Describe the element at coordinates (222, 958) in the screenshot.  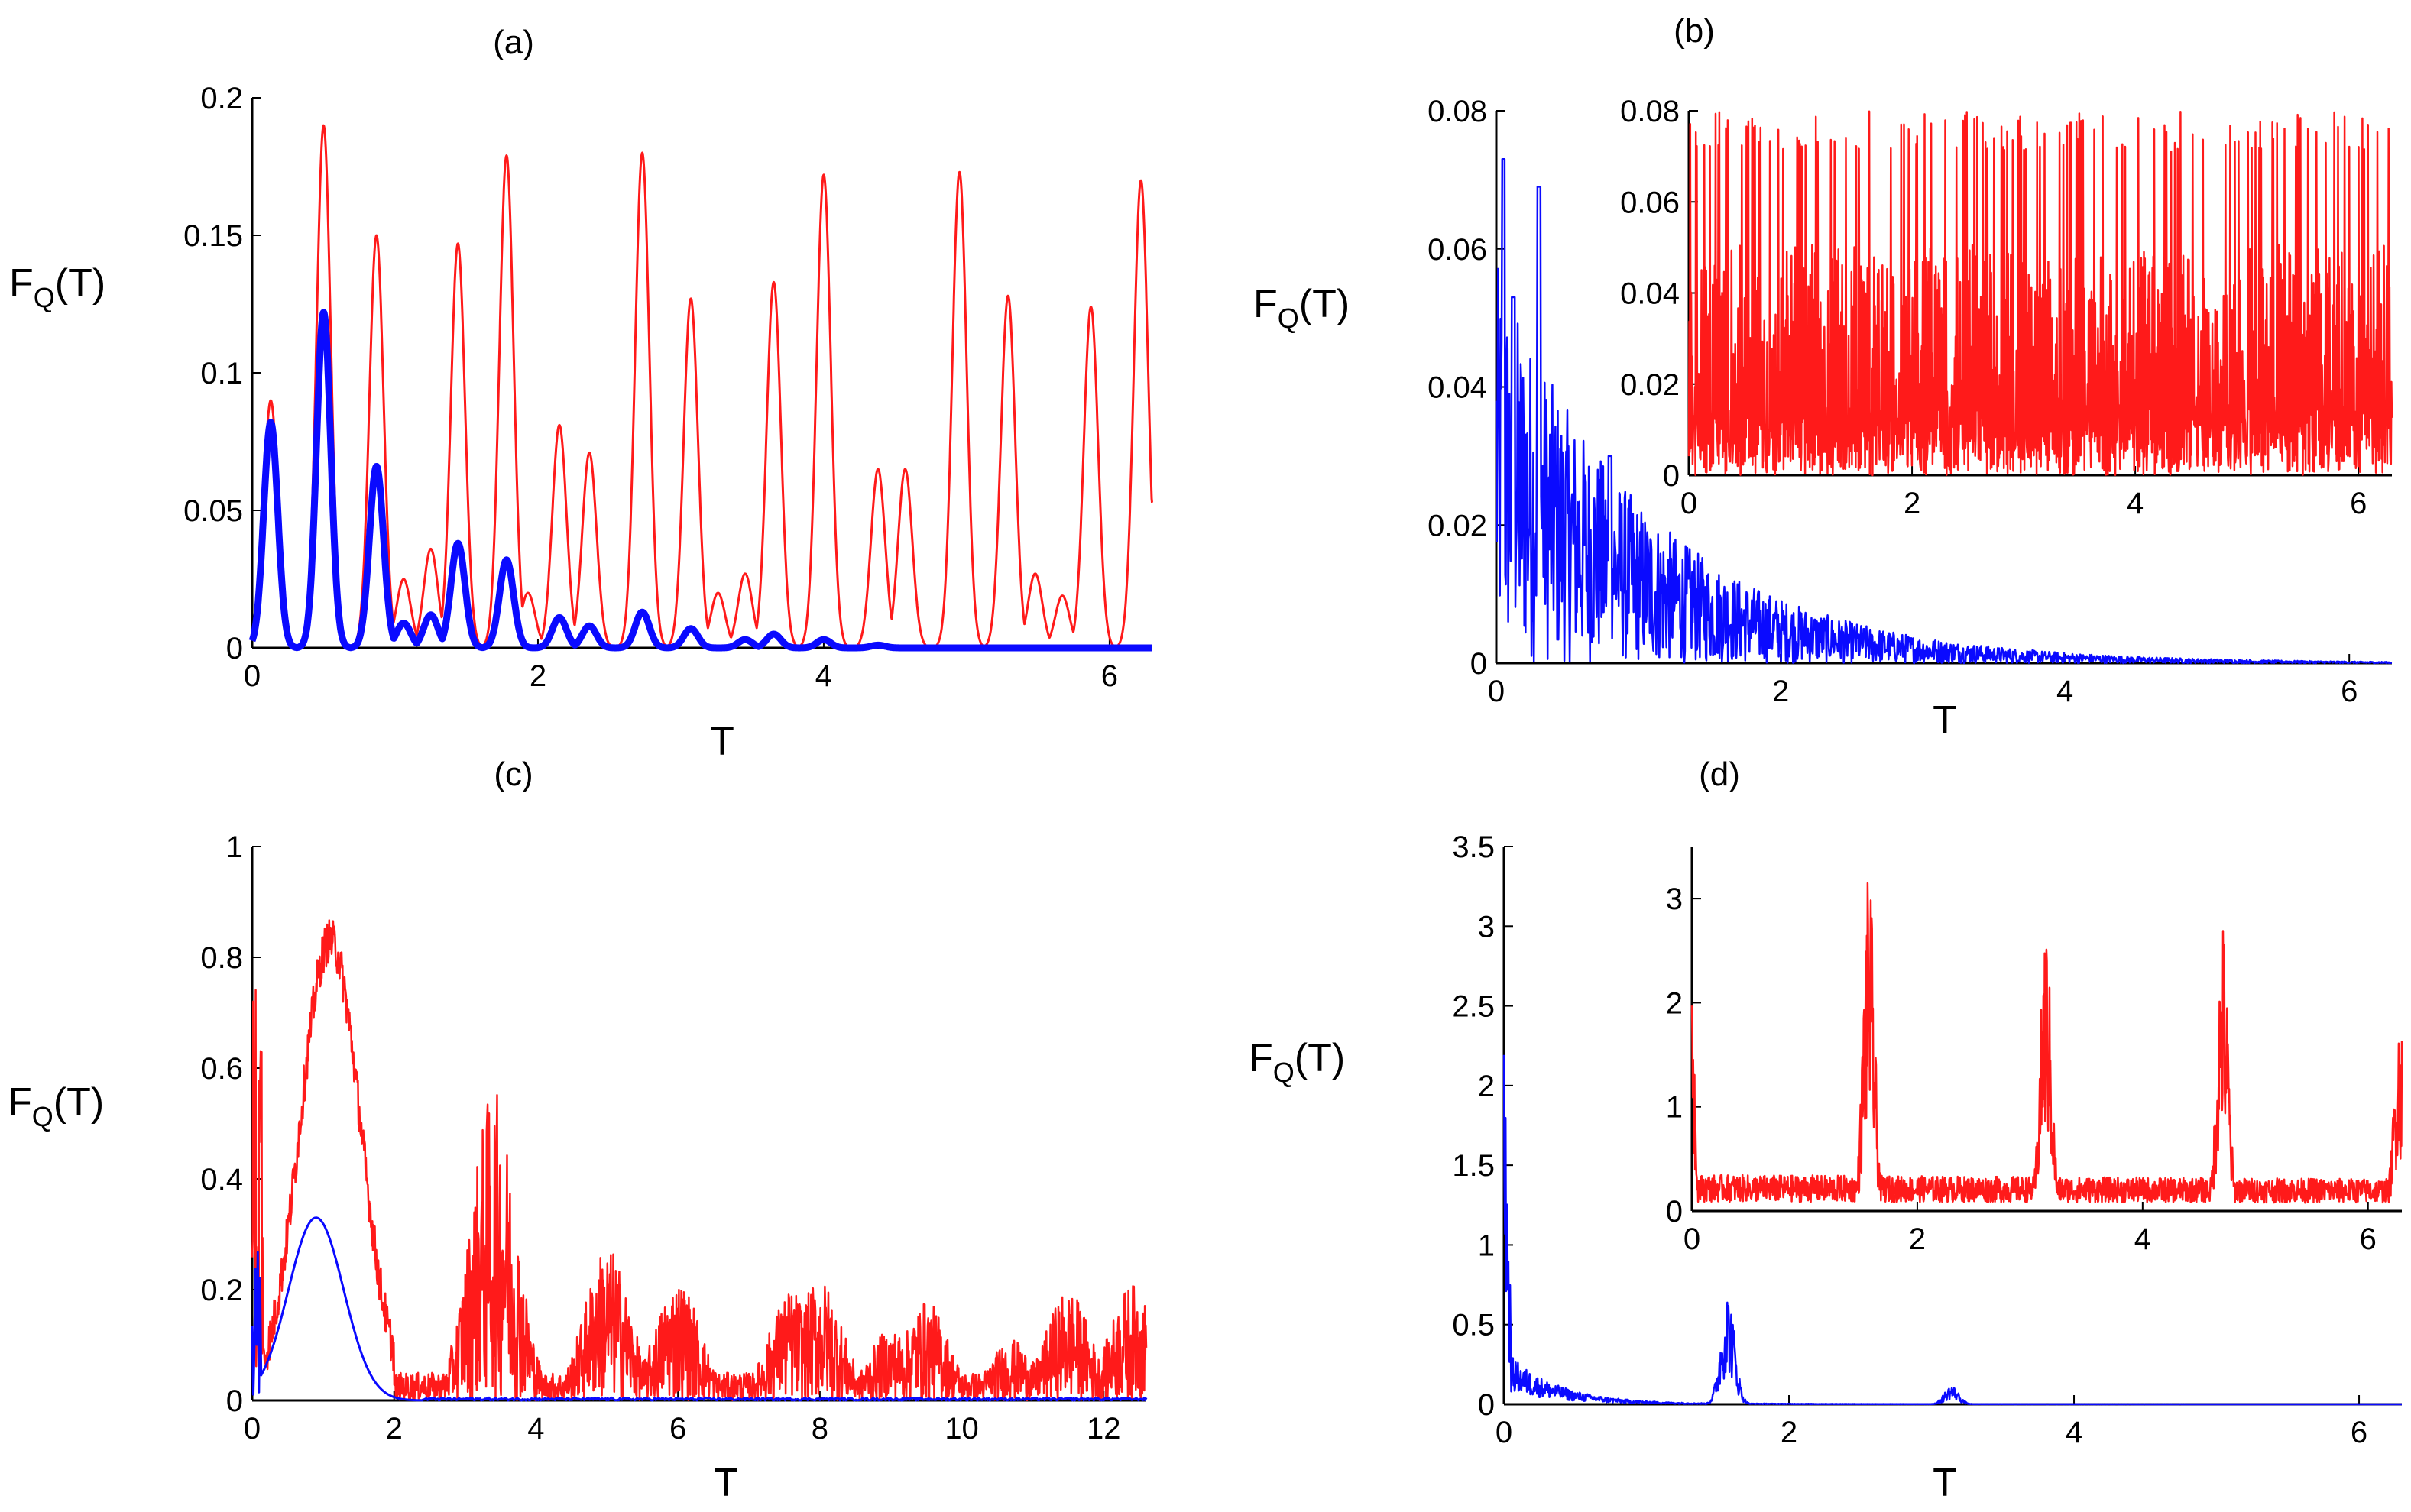
I see `y-tick-label-c: 0.8` at that location.